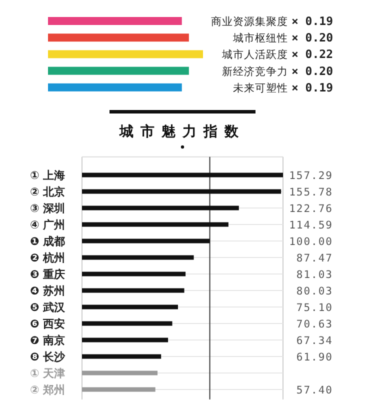 The width and height of the screenshot is (365, 400). I want to click on y-tick-label: ❹ 苏州, so click(48, 291).